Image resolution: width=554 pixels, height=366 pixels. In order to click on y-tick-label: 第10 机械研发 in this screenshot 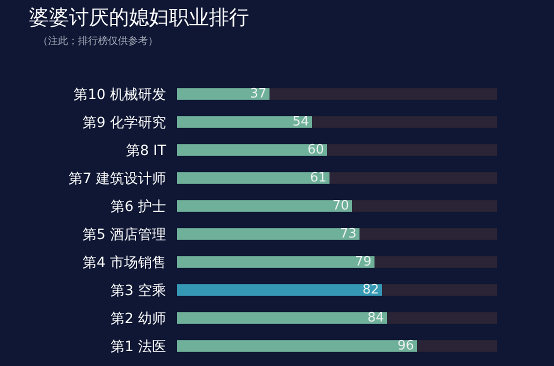, I will do `click(120, 94)`.